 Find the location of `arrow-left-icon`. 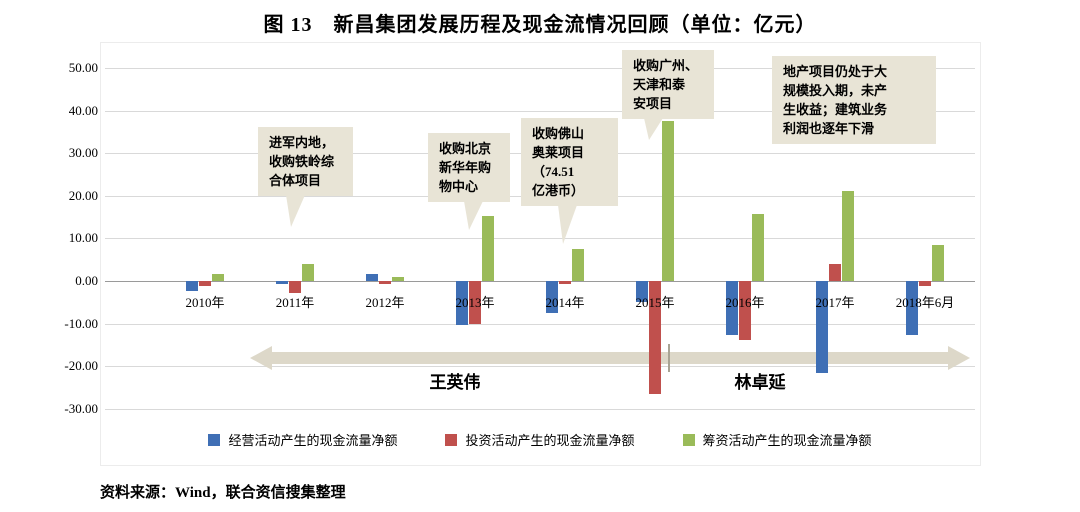

arrow-left-icon is located at coordinates (261, 358).